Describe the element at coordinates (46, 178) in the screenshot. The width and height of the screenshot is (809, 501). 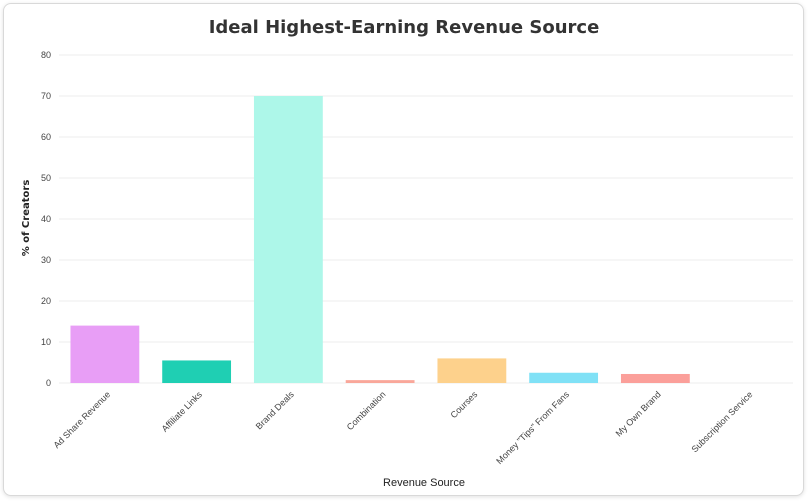
I see `y-tick-label: 50` at that location.